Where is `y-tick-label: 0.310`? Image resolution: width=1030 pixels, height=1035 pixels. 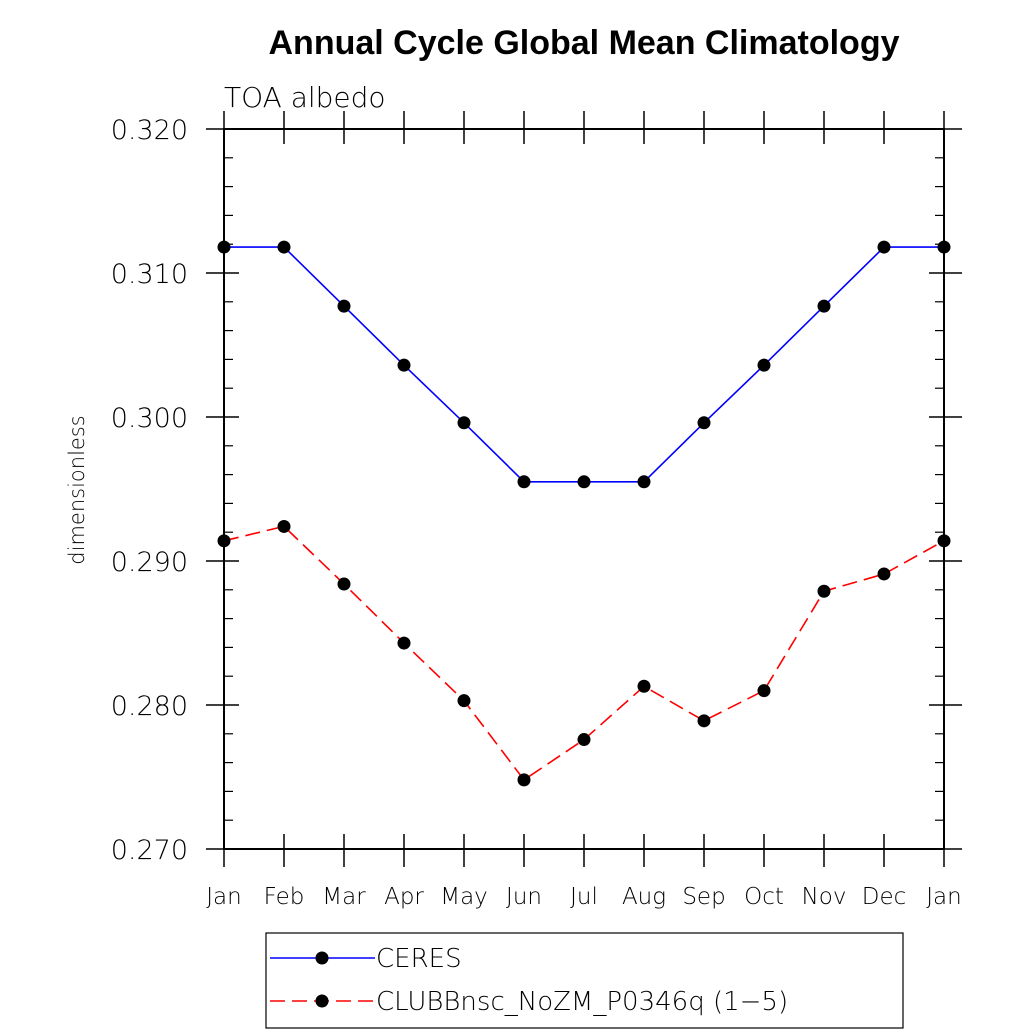 y-tick-label: 0.310 is located at coordinates (149, 274).